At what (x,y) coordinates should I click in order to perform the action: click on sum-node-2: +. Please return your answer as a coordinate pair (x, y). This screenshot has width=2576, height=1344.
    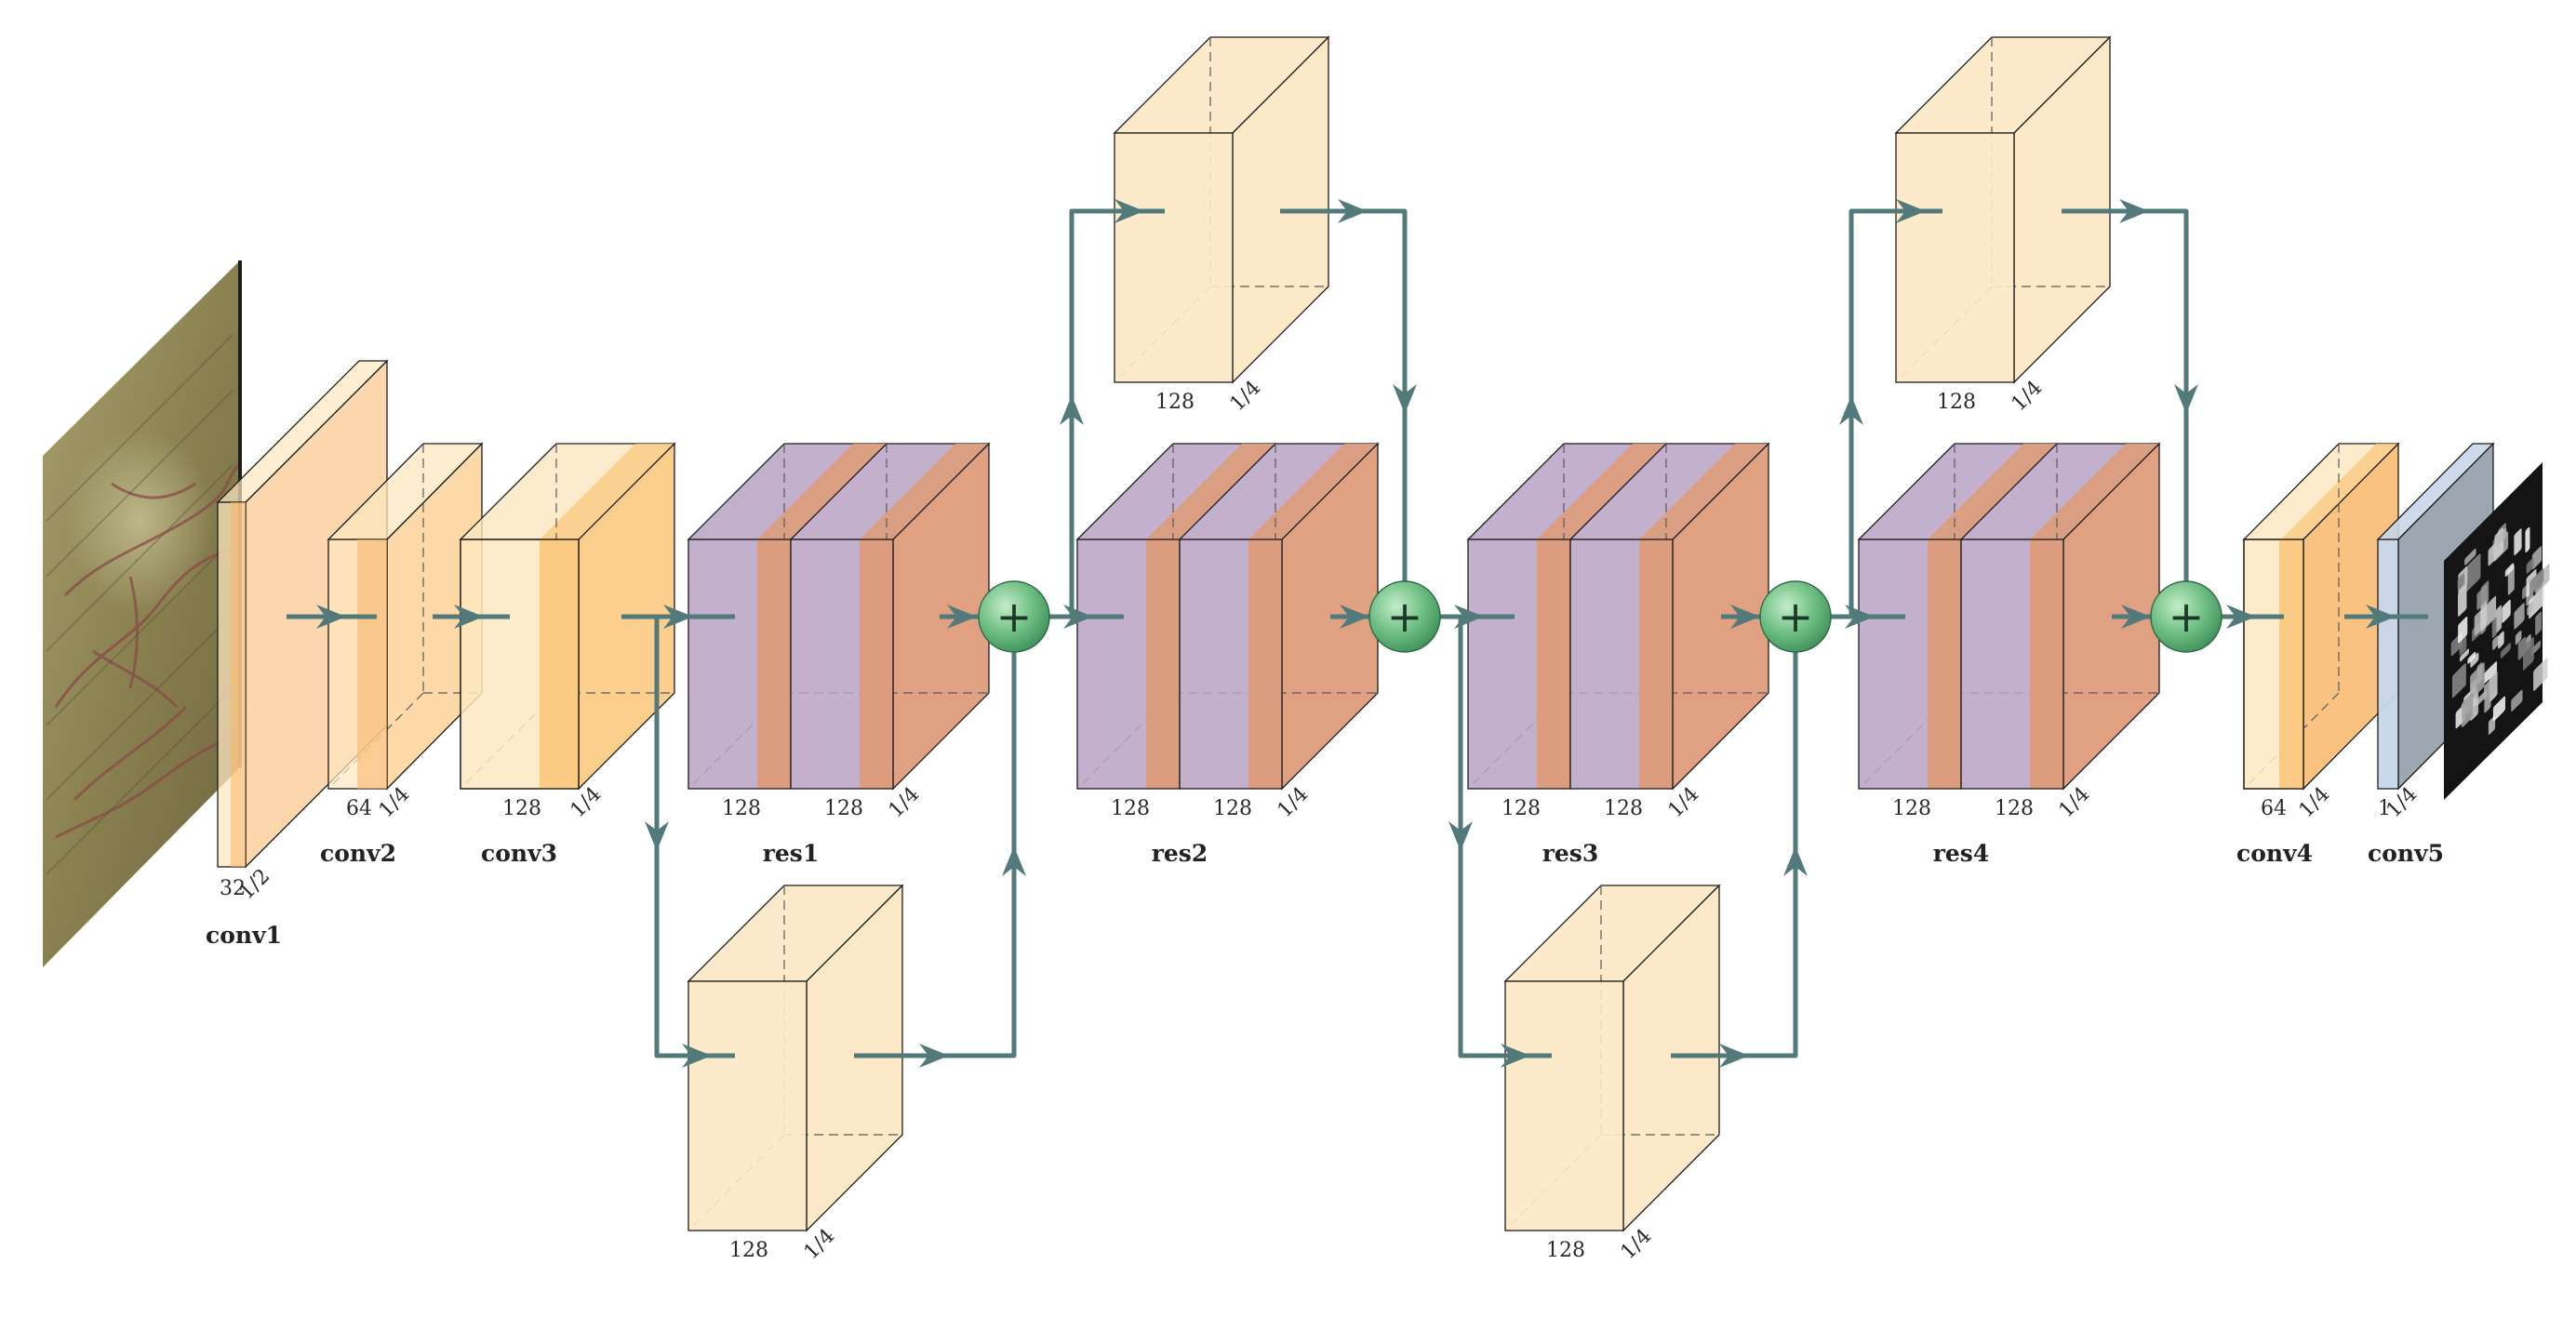
    Looking at the image, I should click on (1404, 616).